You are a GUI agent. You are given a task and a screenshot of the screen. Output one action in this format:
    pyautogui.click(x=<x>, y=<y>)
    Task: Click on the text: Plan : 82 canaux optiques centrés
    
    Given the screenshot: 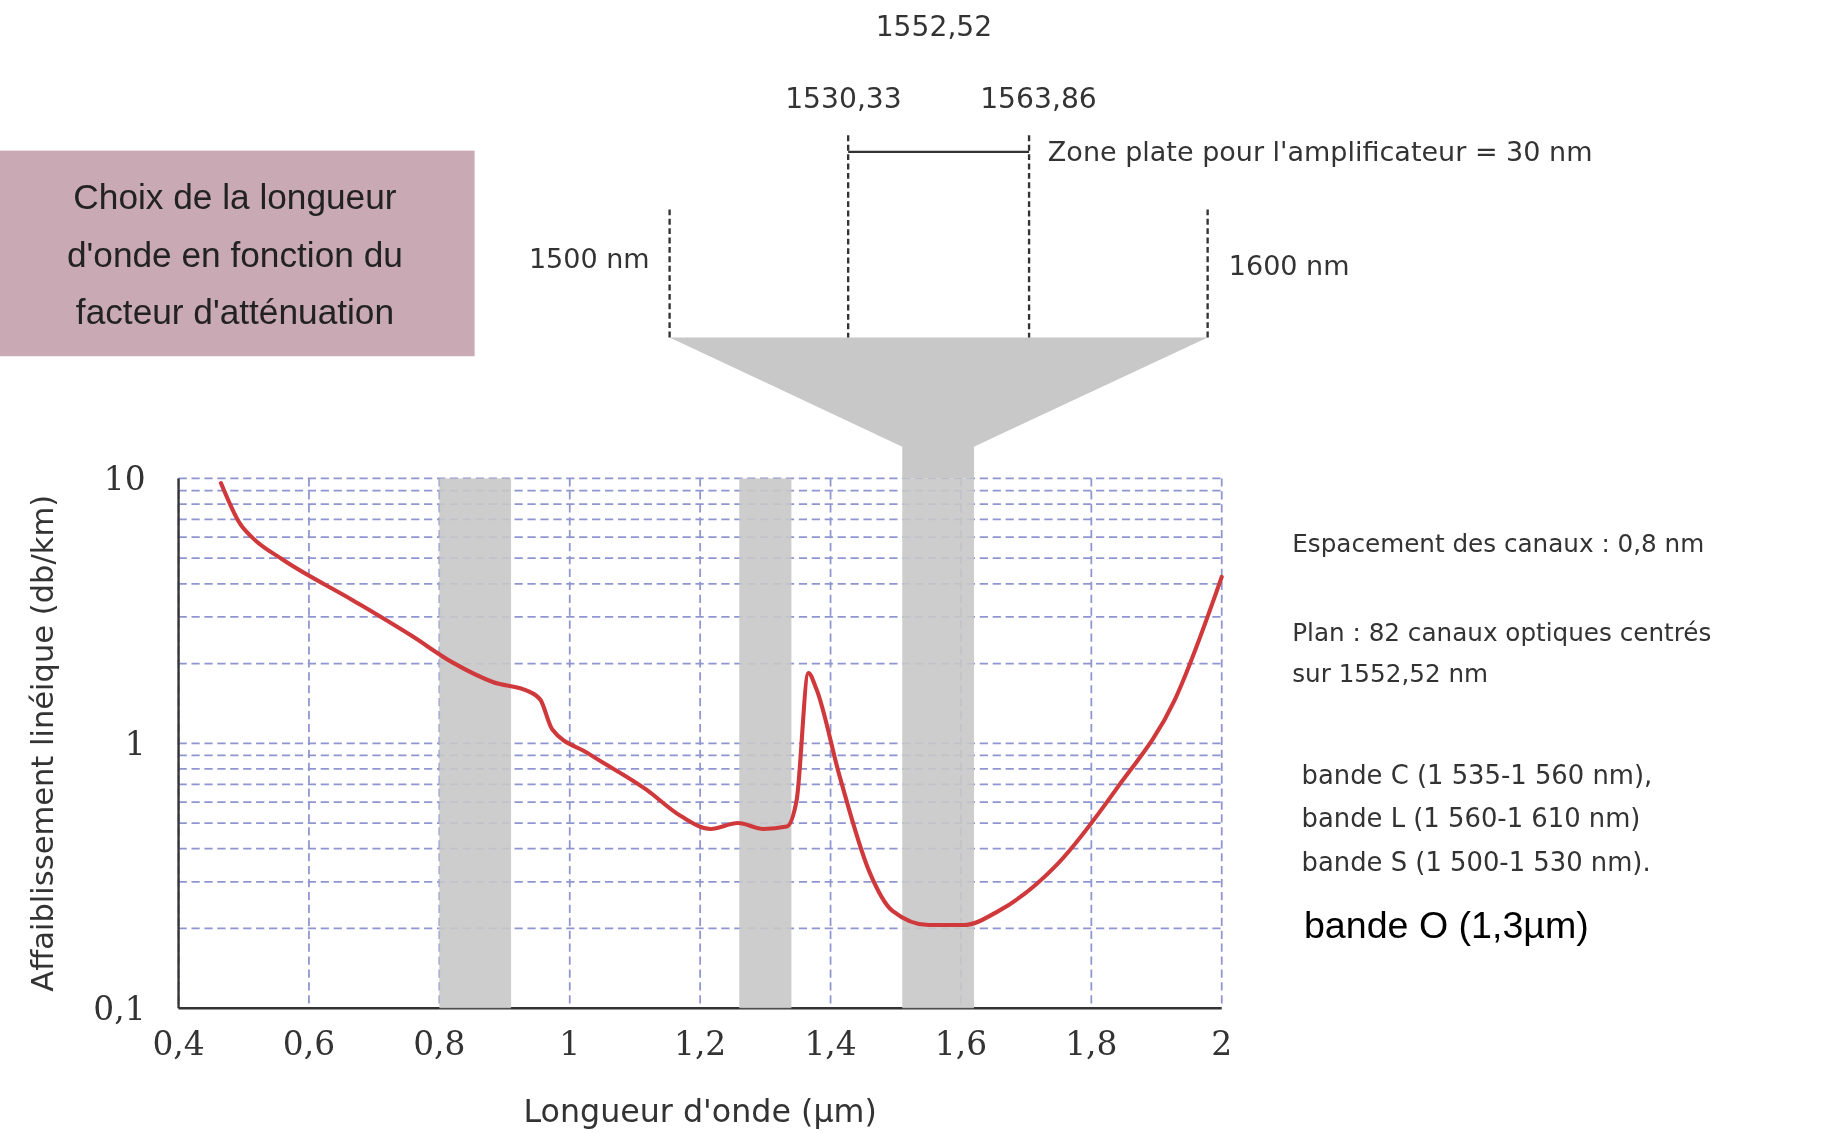 What is the action you would take?
    pyautogui.click(x=1502, y=632)
    